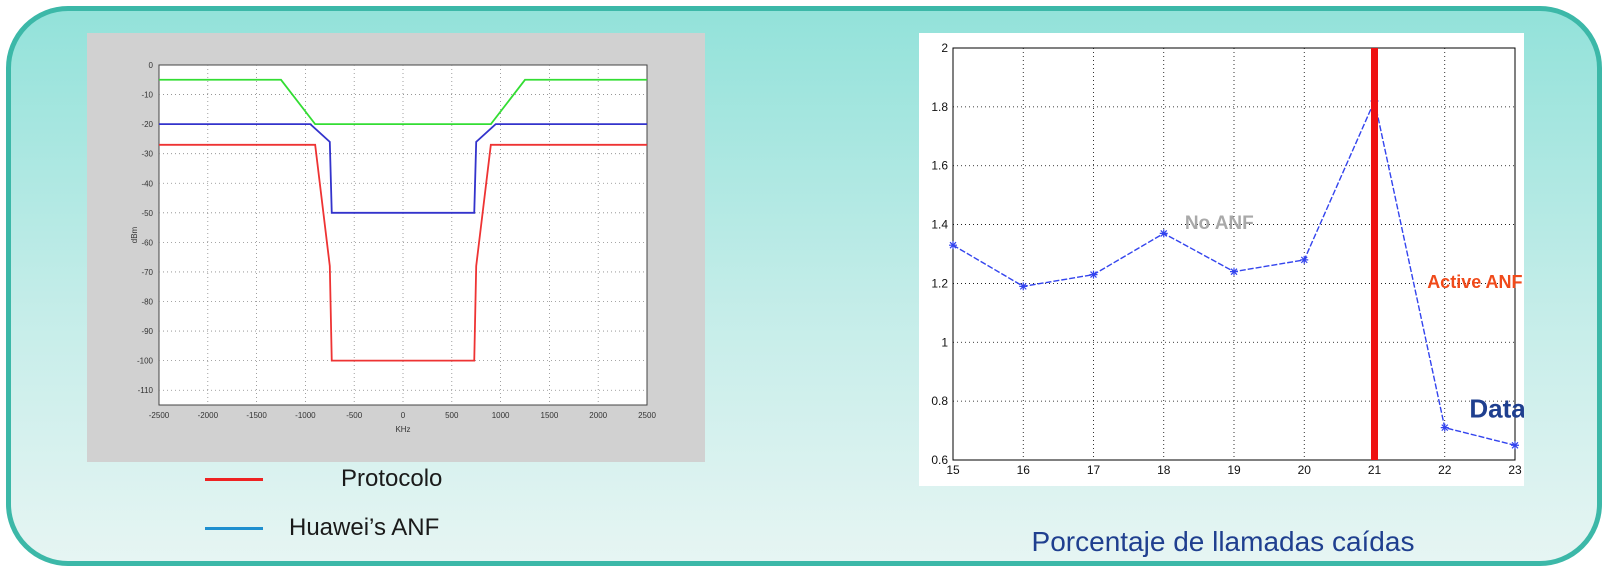  I want to click on x-tick-label: 500, so click(452, 415).